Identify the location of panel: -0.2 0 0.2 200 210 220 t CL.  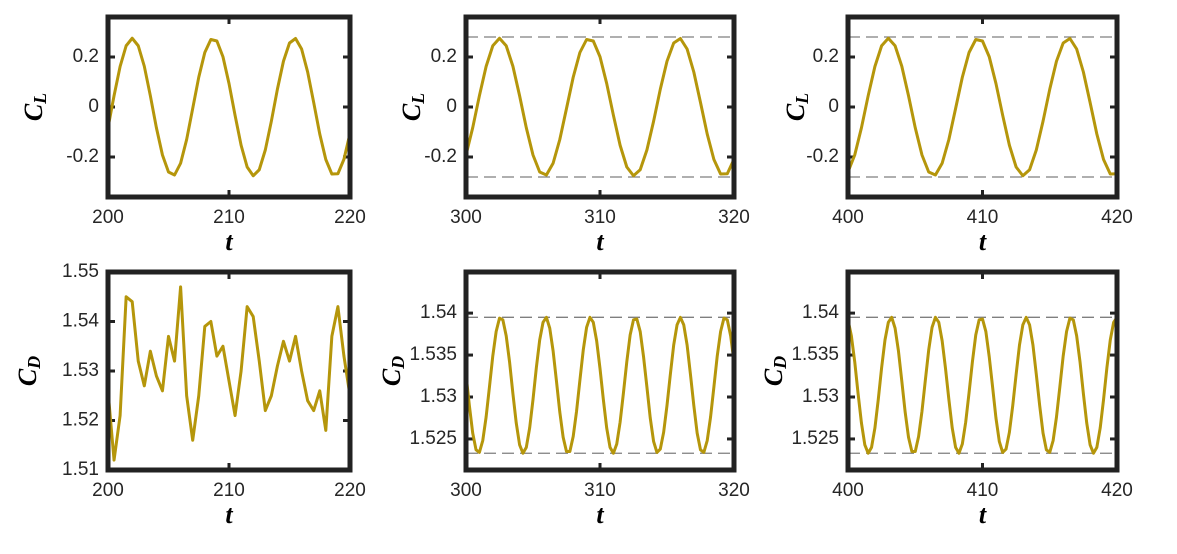
(192, 135).